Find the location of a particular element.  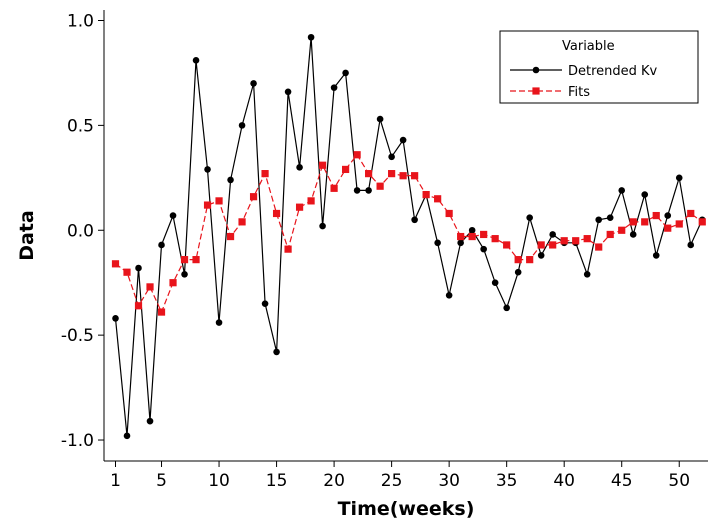

legend: Variable Detrended Kv Fits is located at coordinates (599, 67).